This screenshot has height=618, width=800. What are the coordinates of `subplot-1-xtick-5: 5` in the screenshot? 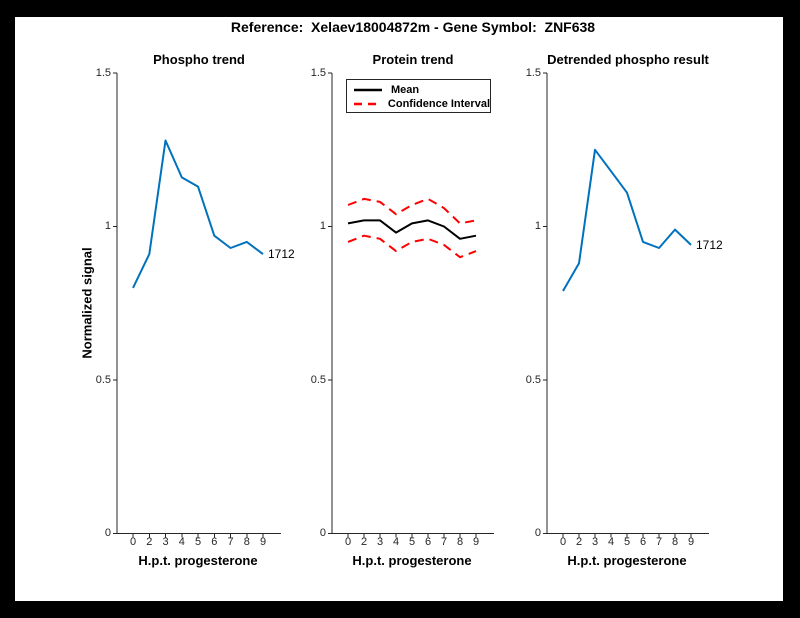 It's located at (198, 542).